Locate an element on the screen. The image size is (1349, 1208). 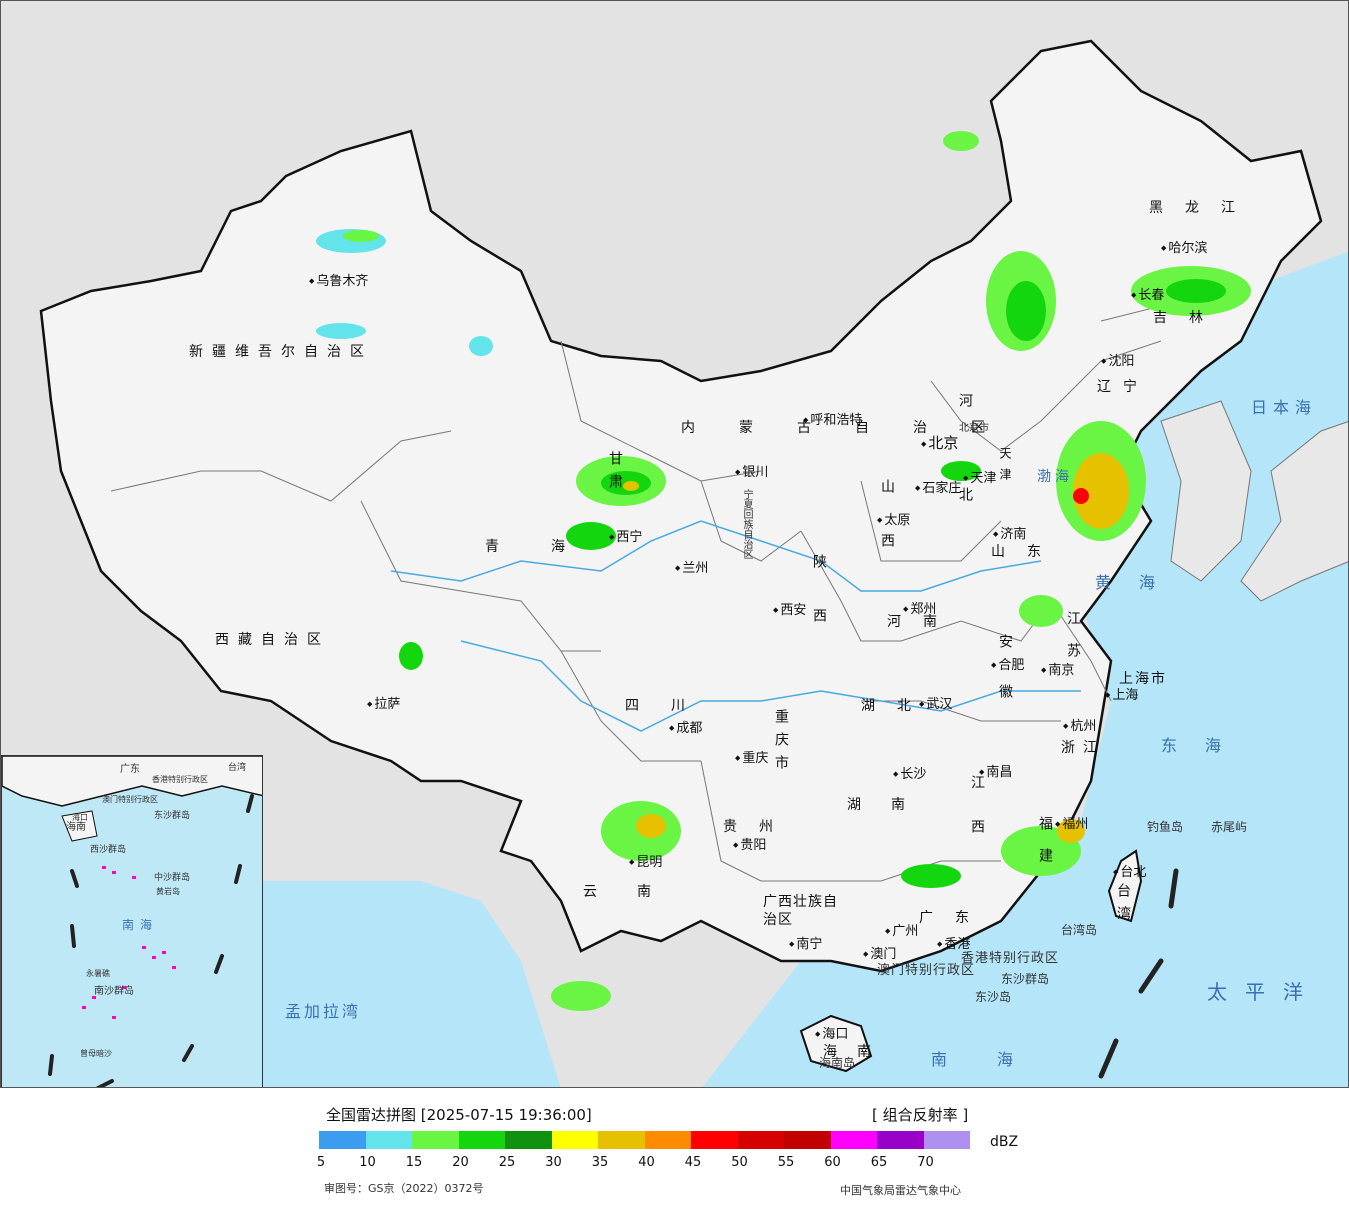
city-label-guangzhou: 广州 is located at coordinates (901, 929).